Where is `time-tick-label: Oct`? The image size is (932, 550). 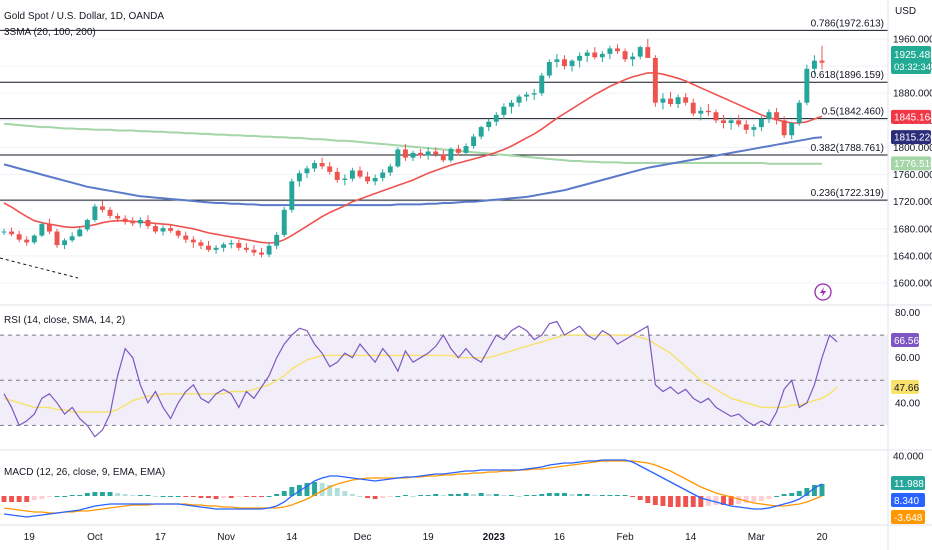 time-tick-label: Oct is located at coordinates (95, 537).